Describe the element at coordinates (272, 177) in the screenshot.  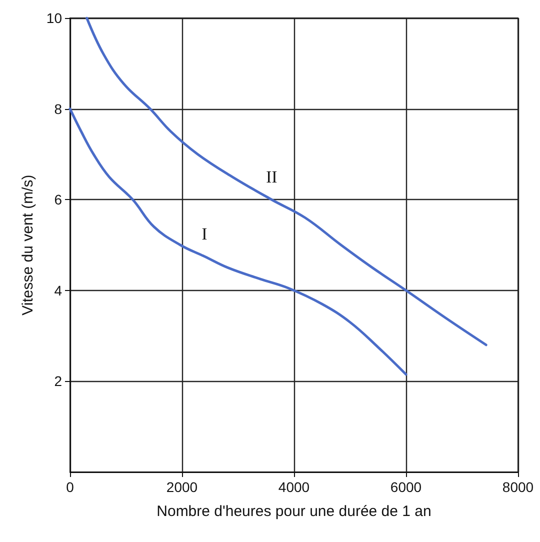
I see `annotation: II` at that location.